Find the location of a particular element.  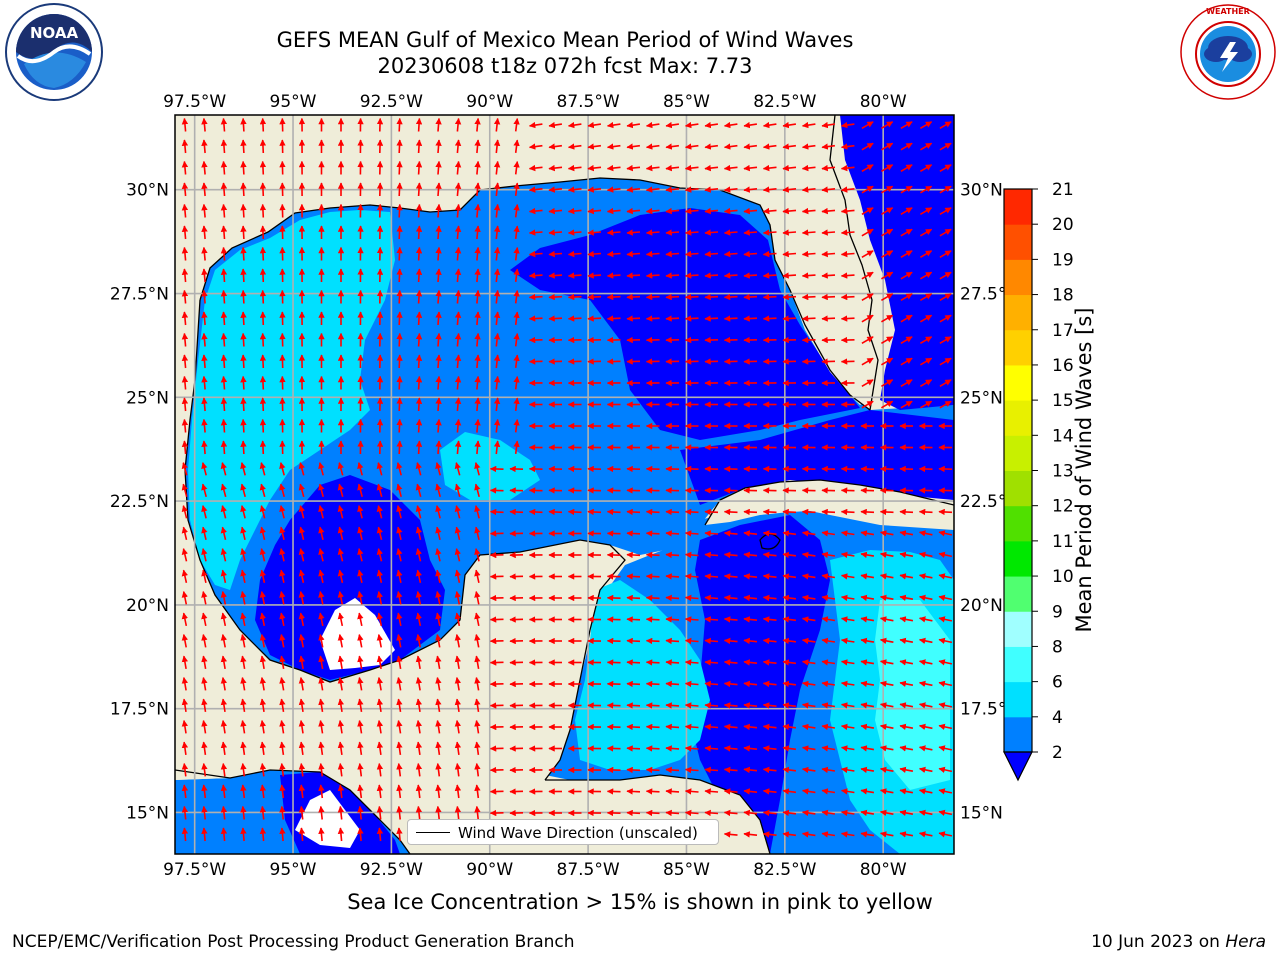

colorbar-tick-label-7: 12 is located at coordinates (1063, 507).